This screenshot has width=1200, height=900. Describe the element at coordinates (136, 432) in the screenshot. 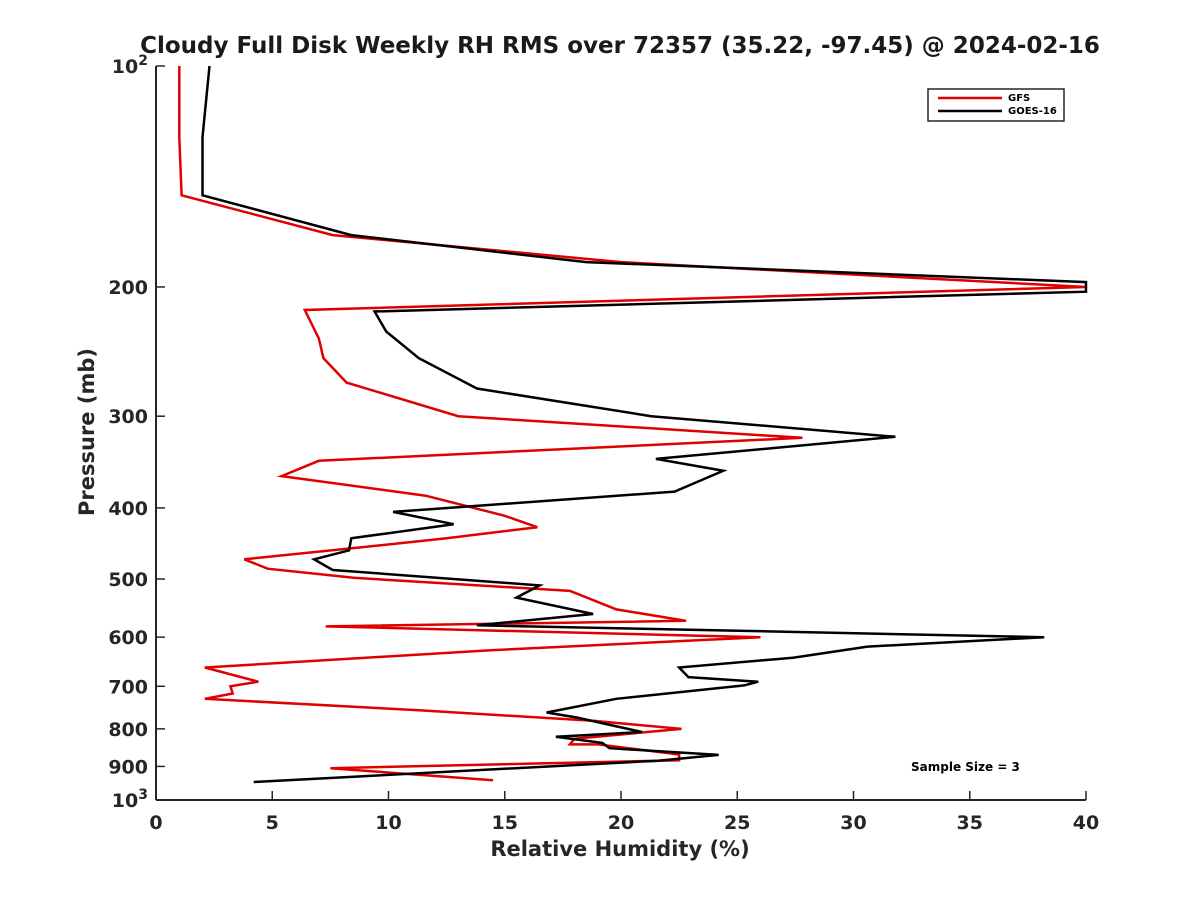

I see `y-tick-labels: 10² 200 300 400 500 600 700 800 900 10³` at that location.